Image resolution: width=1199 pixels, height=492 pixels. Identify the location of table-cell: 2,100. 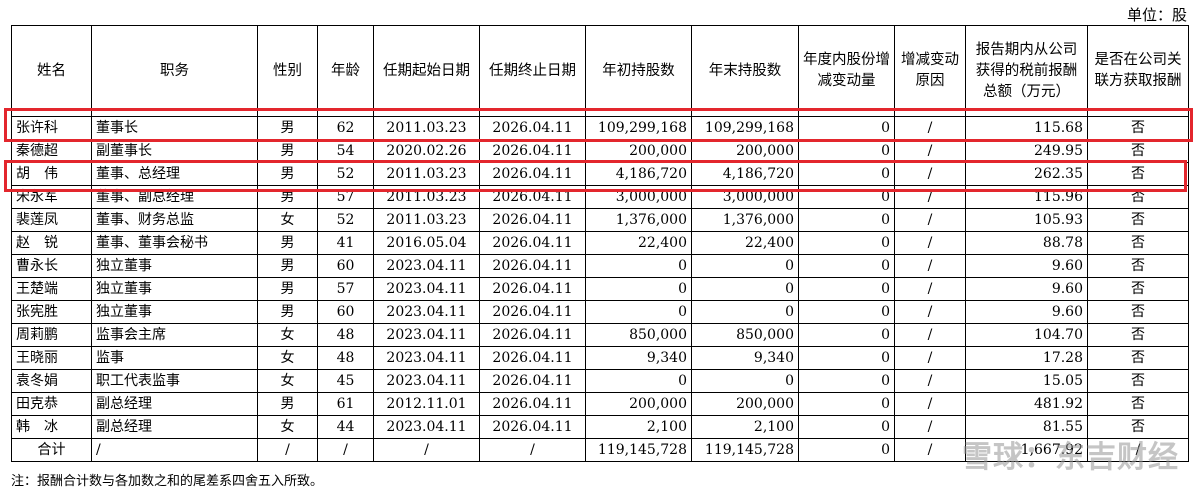
(638, 427).